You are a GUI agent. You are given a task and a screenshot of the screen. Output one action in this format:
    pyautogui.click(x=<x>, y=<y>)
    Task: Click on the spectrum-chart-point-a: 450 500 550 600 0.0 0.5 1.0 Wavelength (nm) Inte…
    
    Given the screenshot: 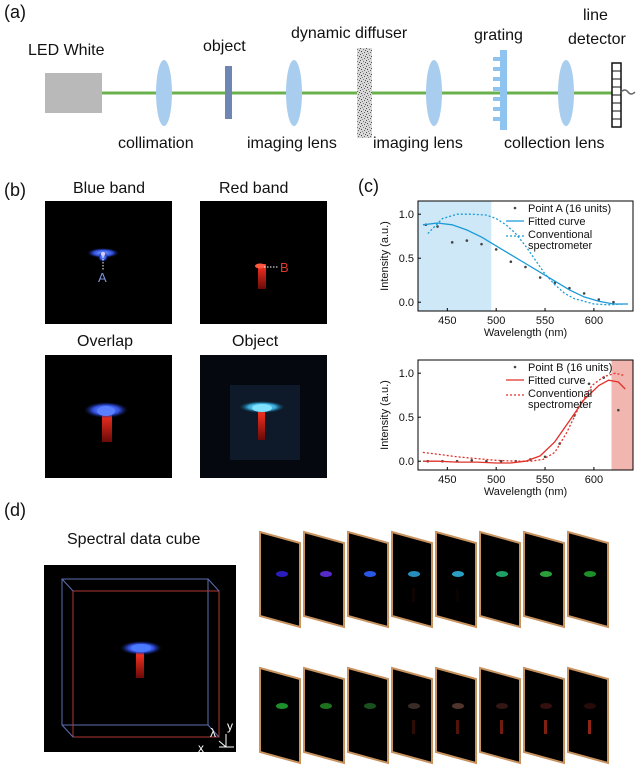 What is the action you would take?
    pyautogui.click(x=506, y=269)
    